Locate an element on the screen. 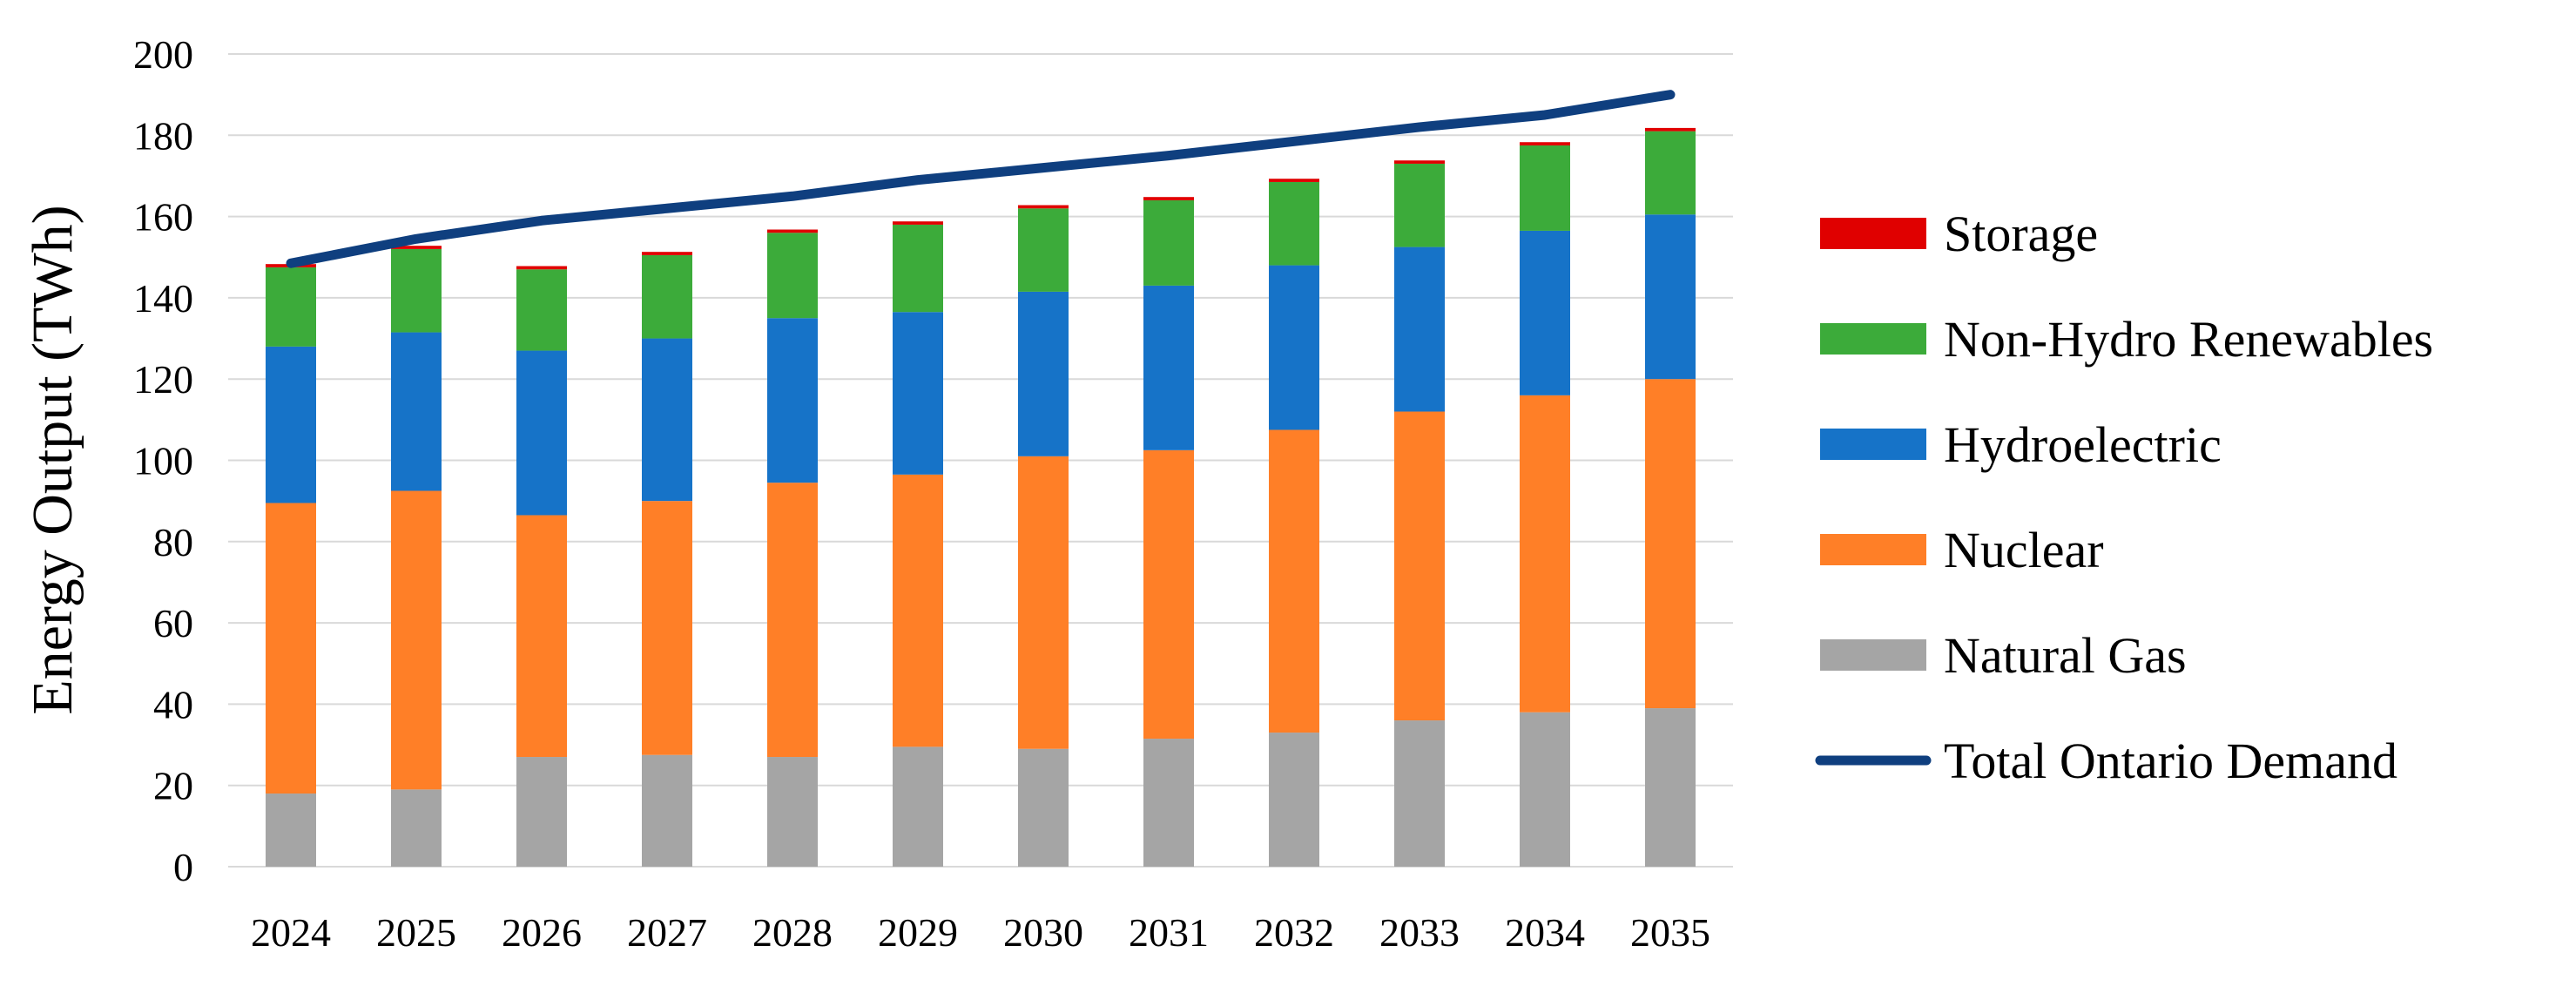  bar-nuclear-2029 is located at coordinates (918, 610).